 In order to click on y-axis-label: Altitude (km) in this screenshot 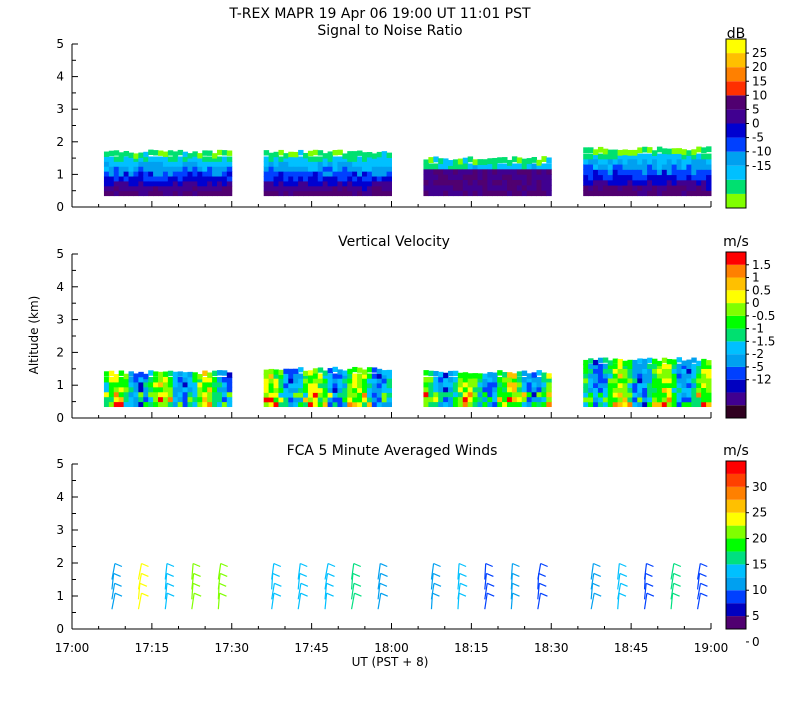, I will do `click(34, 335)`.